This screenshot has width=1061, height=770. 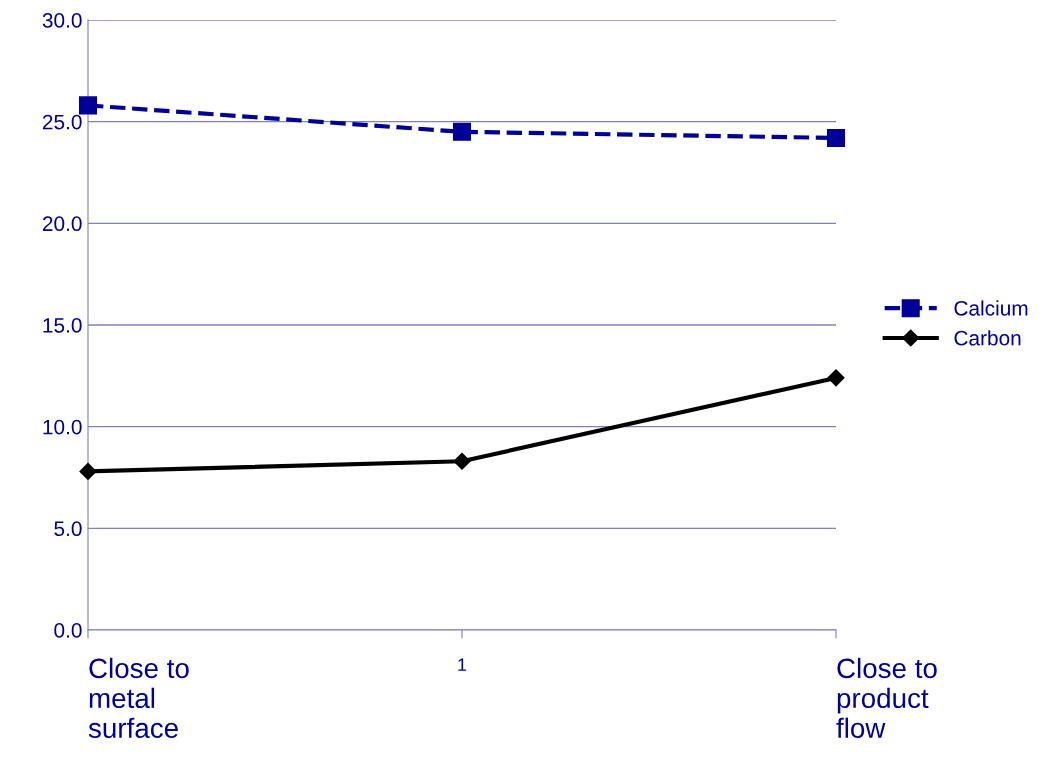 What do you see at coordinates (62, 427) in the screenshot?
I see `y-tick-label: 10.0` at bounding box center [62, 427].